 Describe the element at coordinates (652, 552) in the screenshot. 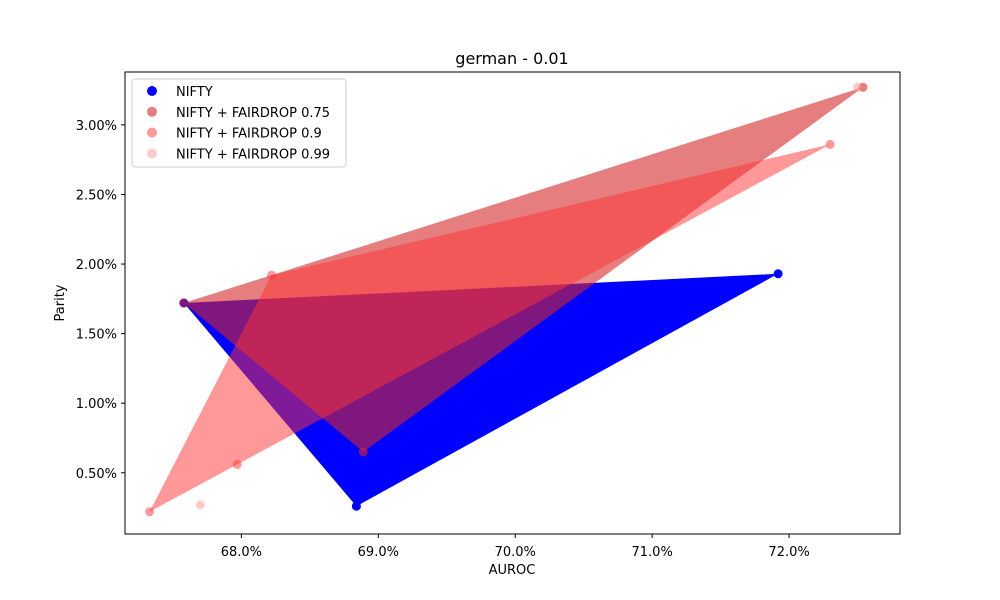

I see `x-tick-label: 71.0%` at that location.